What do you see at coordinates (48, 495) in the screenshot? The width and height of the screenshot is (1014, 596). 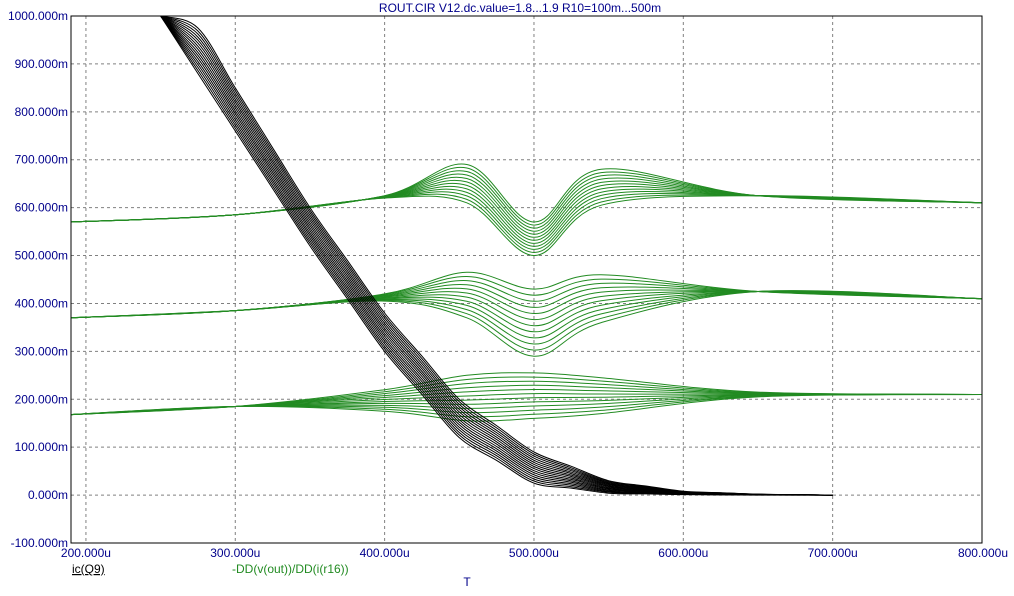 I see `y-tick-label: 0.000m` at bounding box center [48, 495].